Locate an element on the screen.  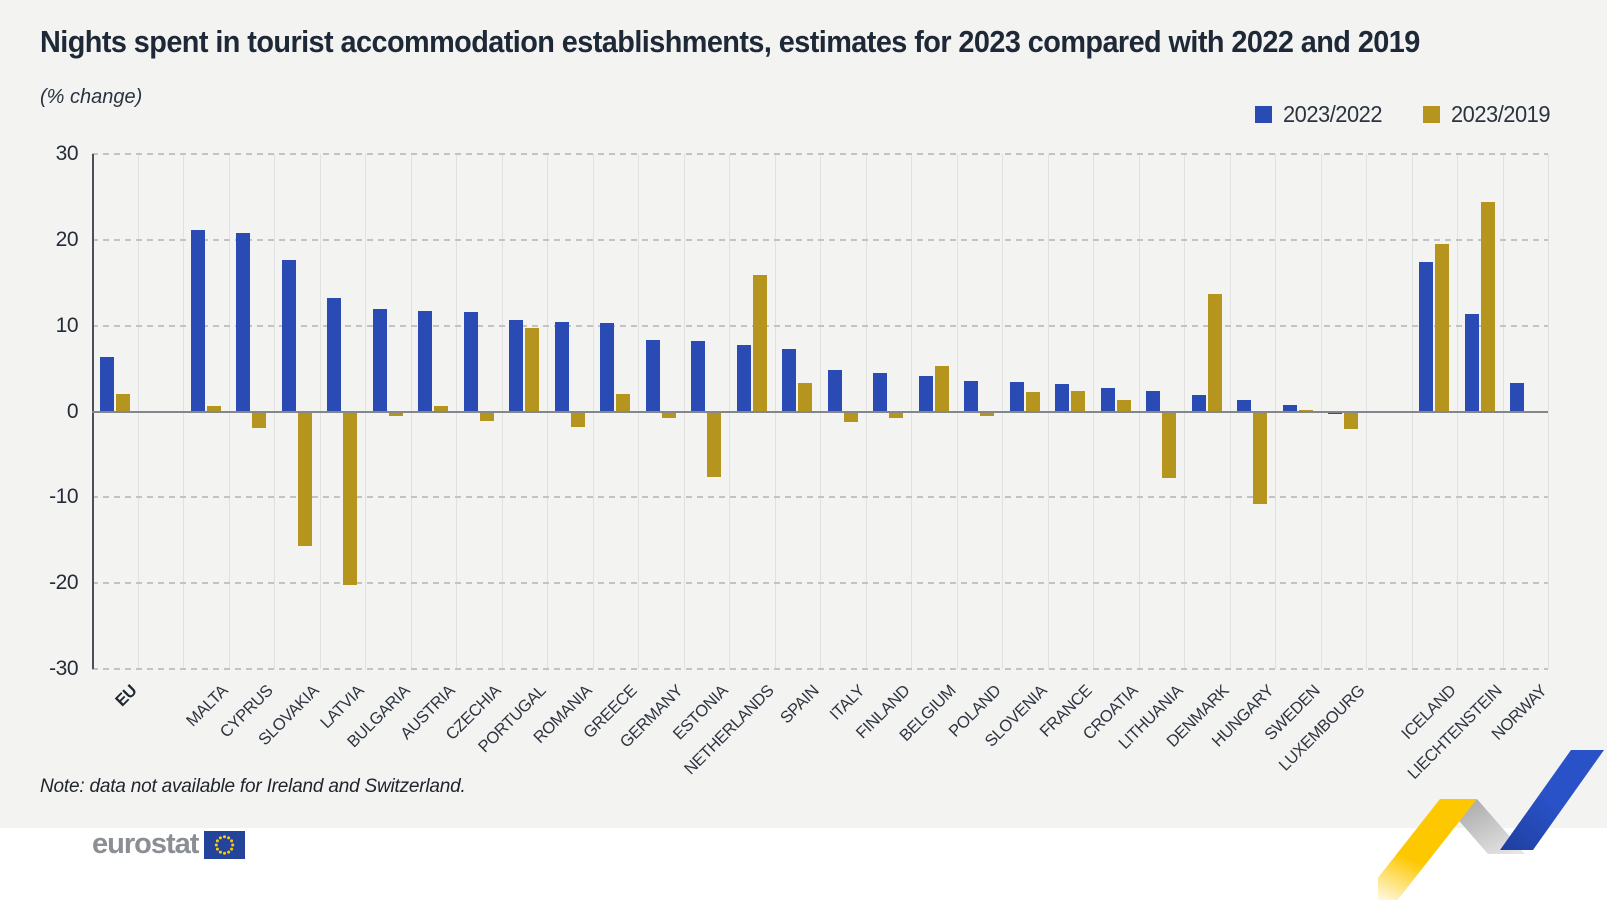
bar-2023-2022-lithuania is located at coordinates (1153, 401).